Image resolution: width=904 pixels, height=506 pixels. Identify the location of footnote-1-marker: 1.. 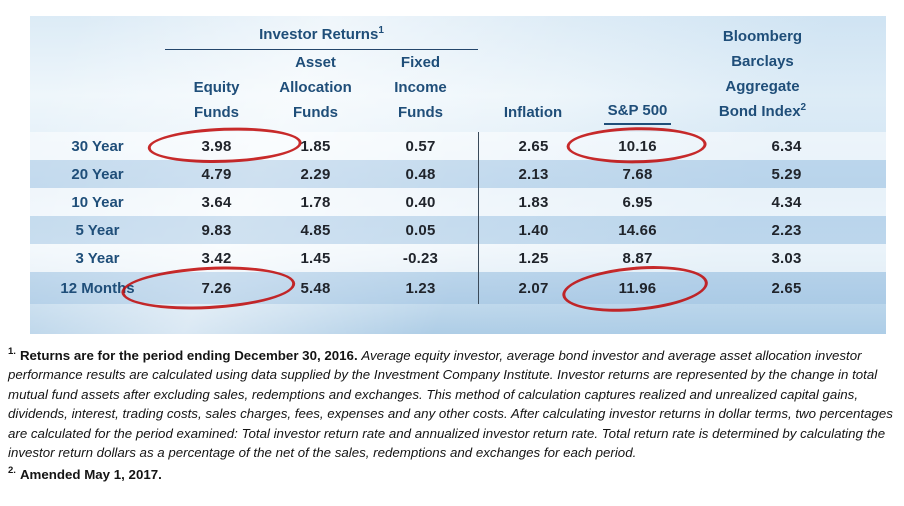
(12, 351).